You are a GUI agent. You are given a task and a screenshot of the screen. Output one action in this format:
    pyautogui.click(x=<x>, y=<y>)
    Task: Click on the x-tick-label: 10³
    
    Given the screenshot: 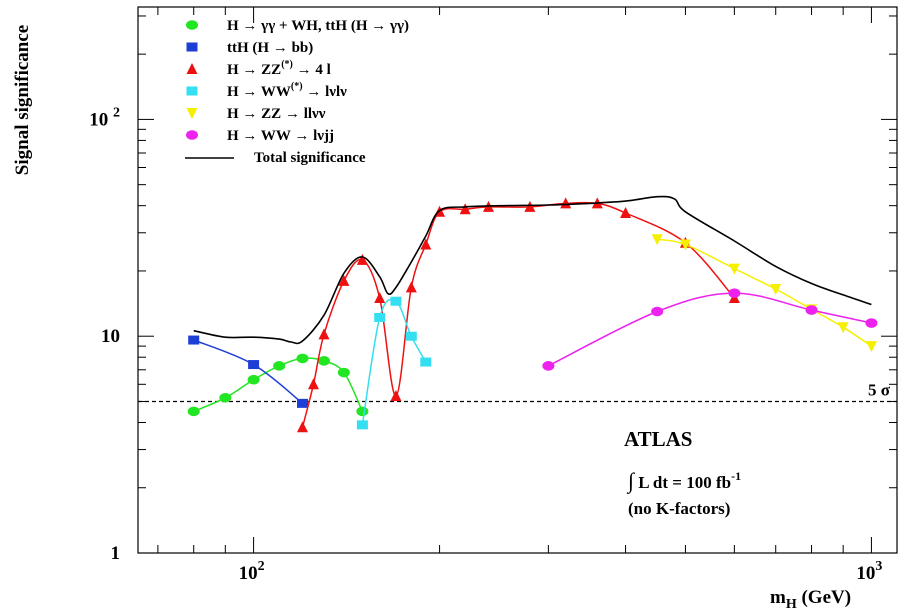 What is the action you would take?
    pyautogui.click(x=869, y=571)
    